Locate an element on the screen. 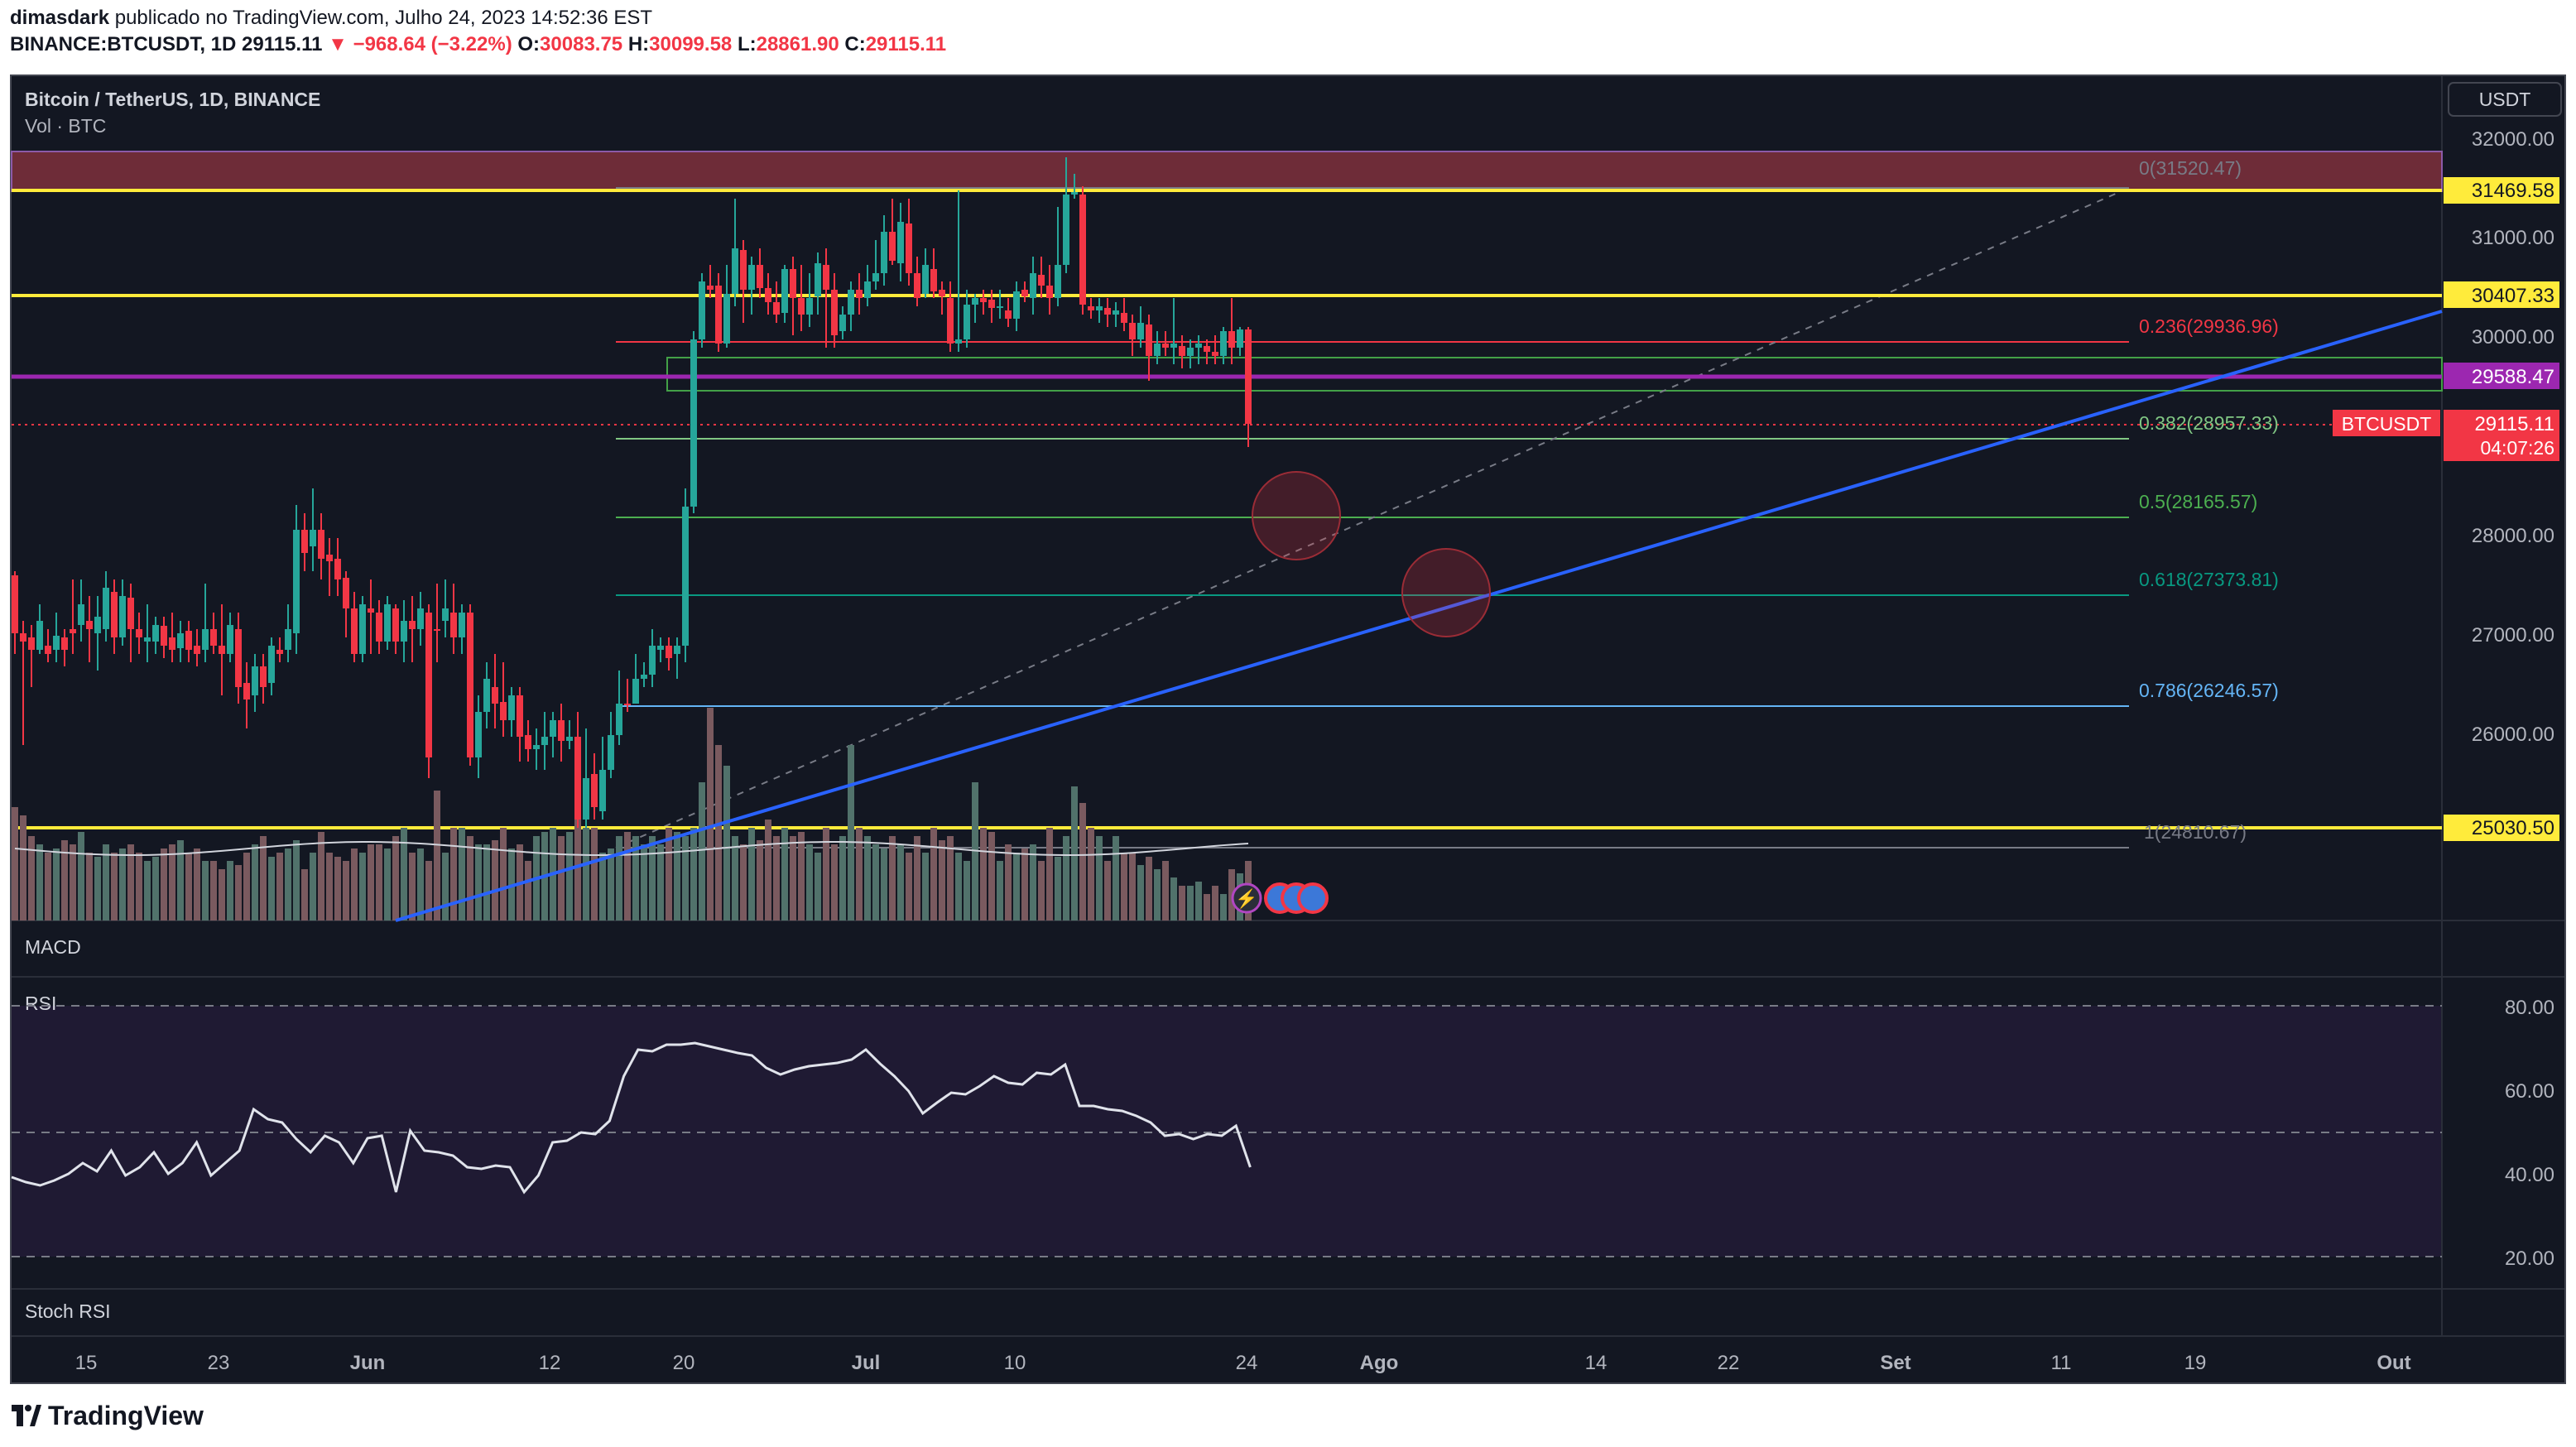 This screenshot has height=1447, width=2576. volume-legend: Vol · BTC is located at coordinates (65, 126).